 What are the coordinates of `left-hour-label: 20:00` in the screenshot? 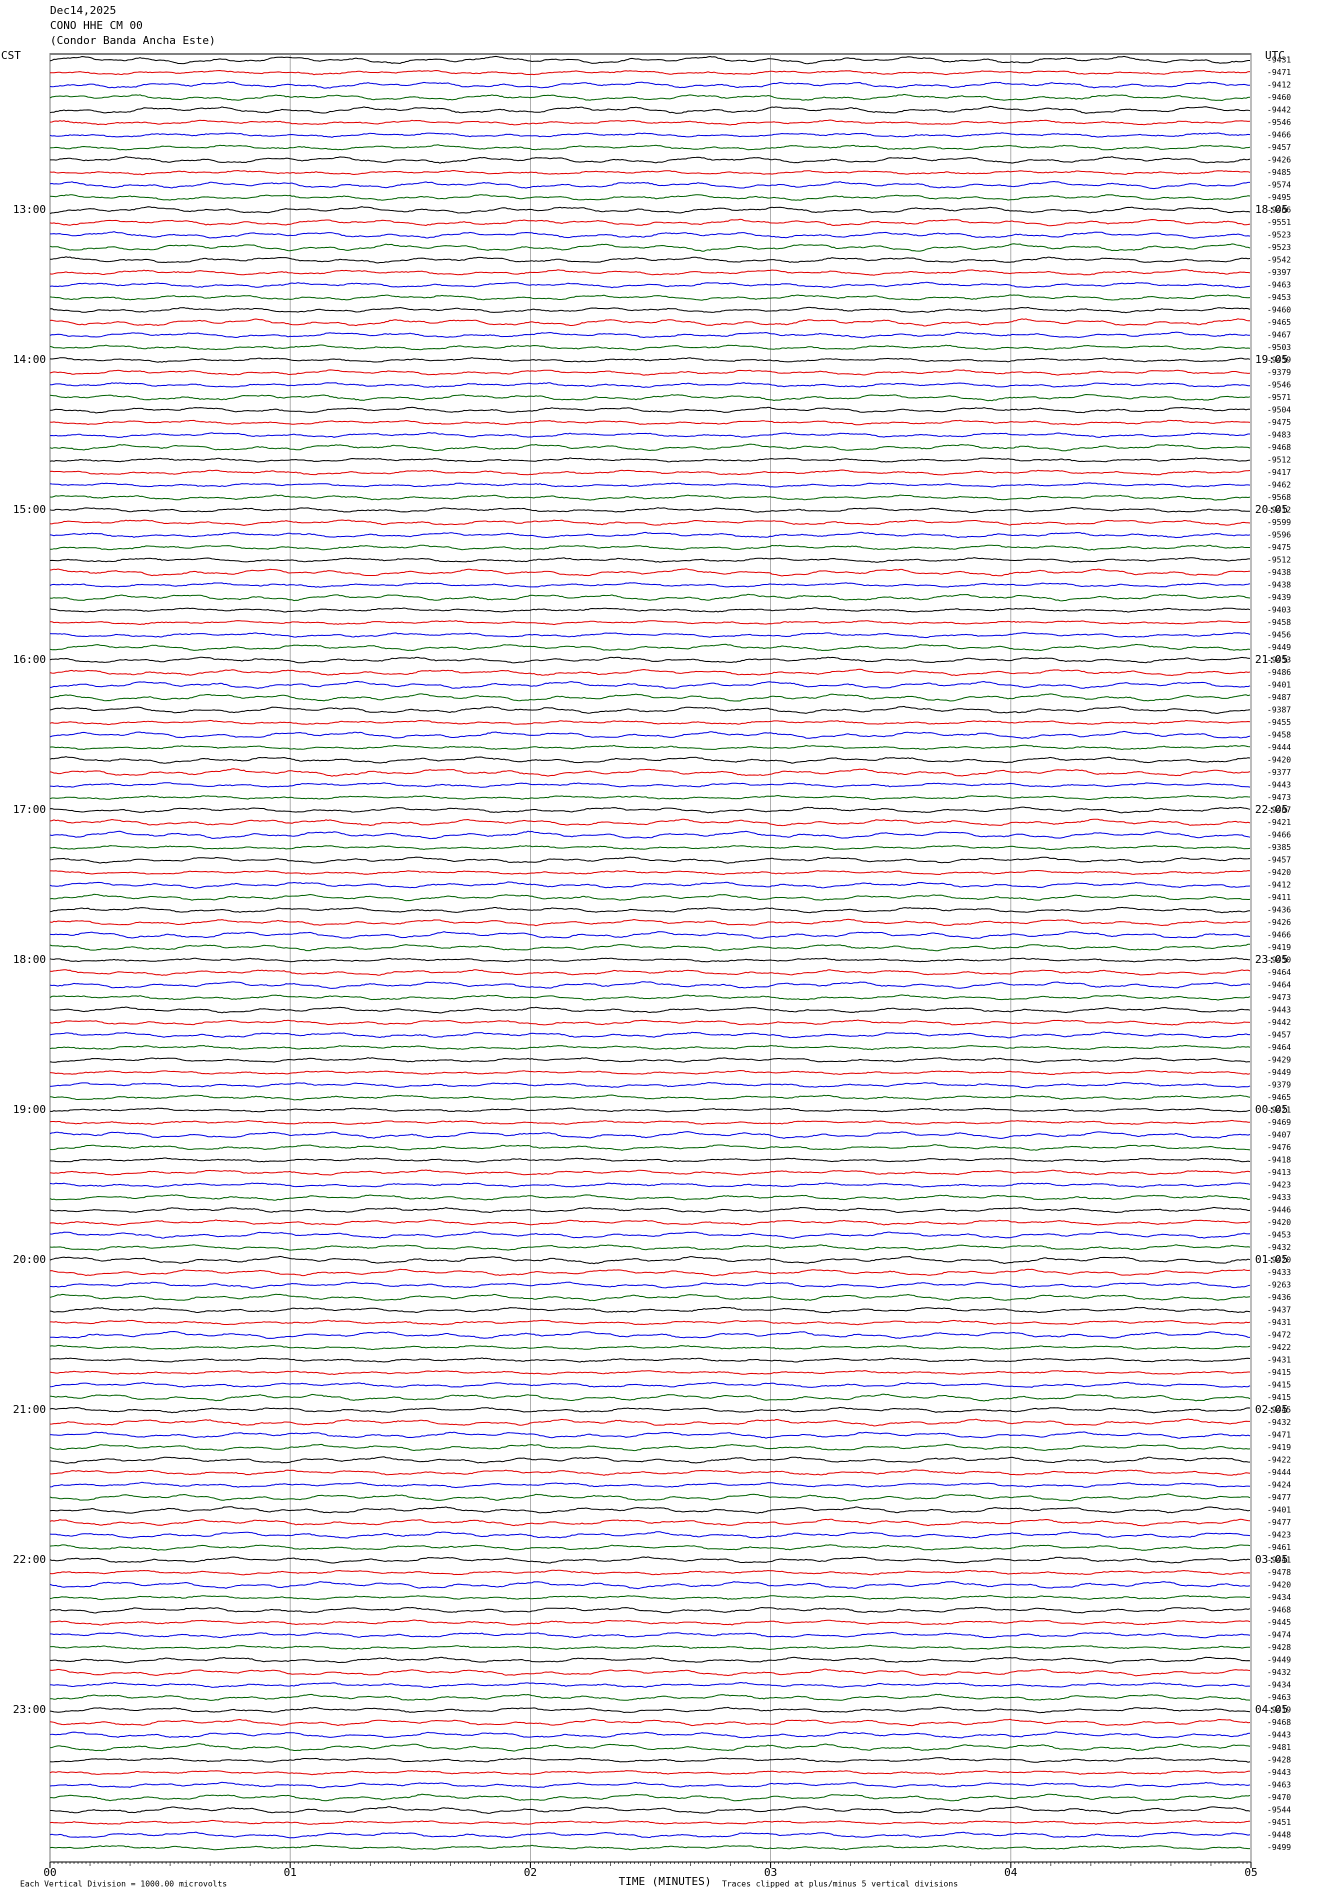 It's located at (29, 1259).